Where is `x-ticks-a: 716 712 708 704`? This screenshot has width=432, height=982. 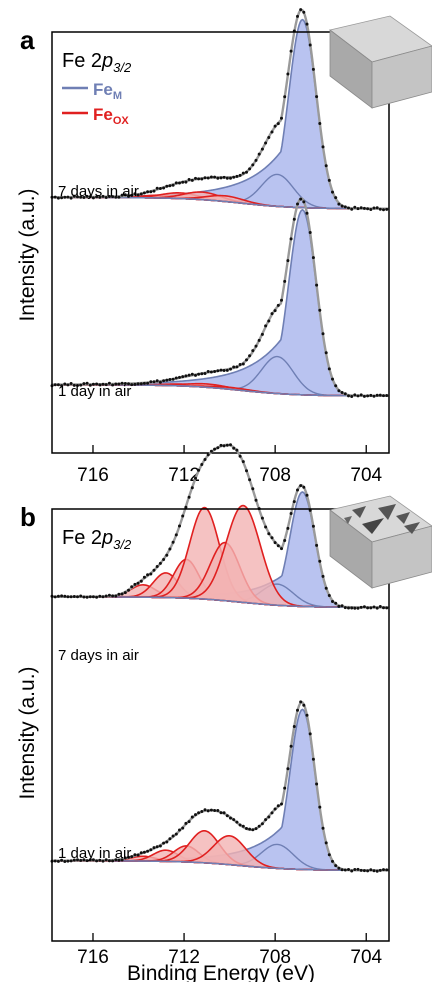 x-ticks-a: 716 712 708 704 is located at coordinates (230, 465).